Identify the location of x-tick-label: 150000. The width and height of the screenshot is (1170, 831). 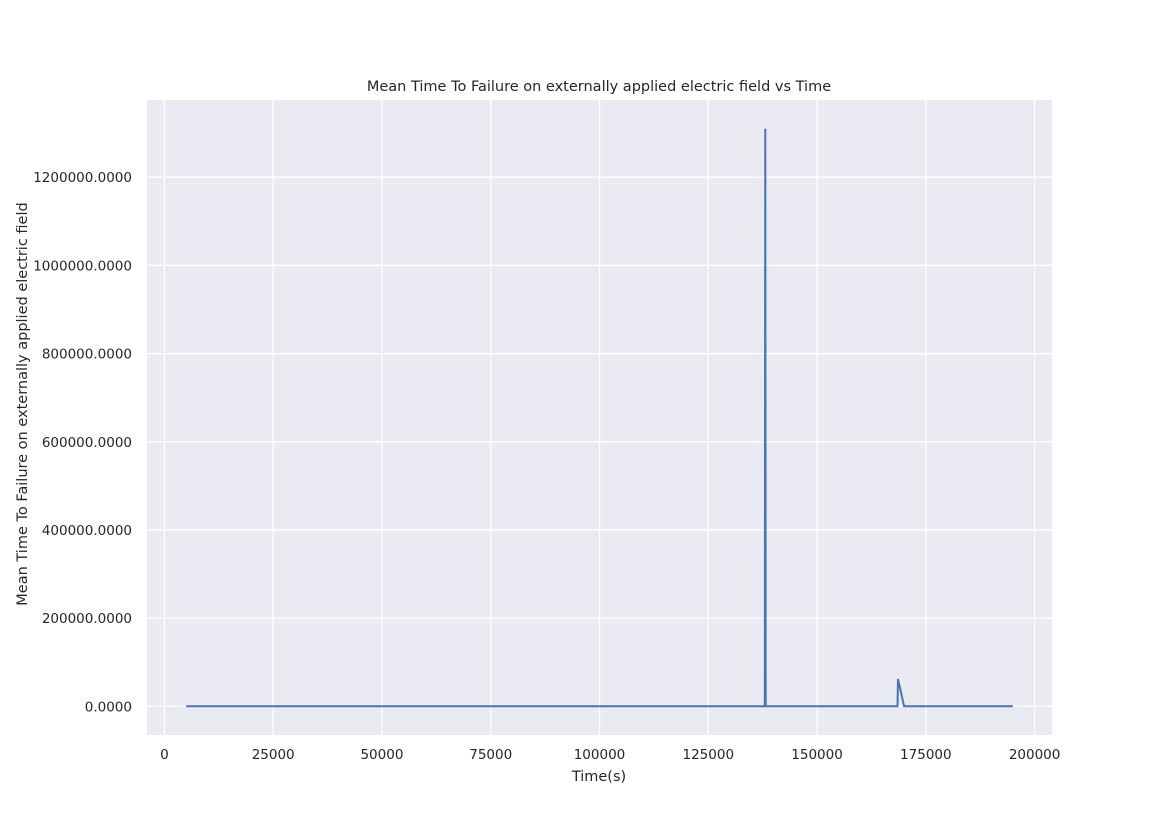
(817, 755).